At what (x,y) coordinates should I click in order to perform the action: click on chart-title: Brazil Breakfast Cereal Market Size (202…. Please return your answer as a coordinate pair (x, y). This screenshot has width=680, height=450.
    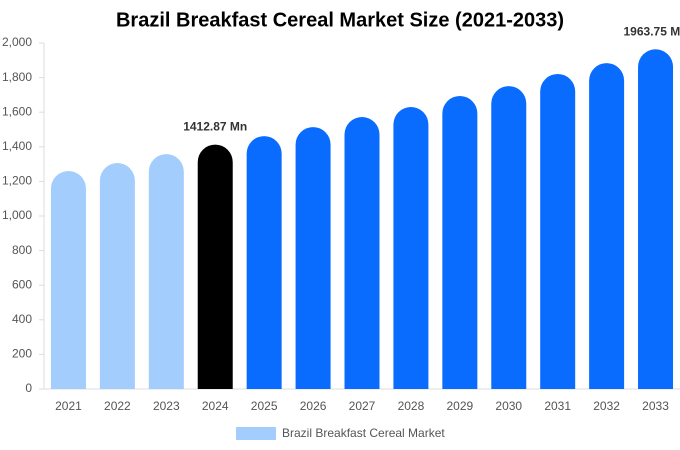
    Looking at the image, I should click on (340, 20).